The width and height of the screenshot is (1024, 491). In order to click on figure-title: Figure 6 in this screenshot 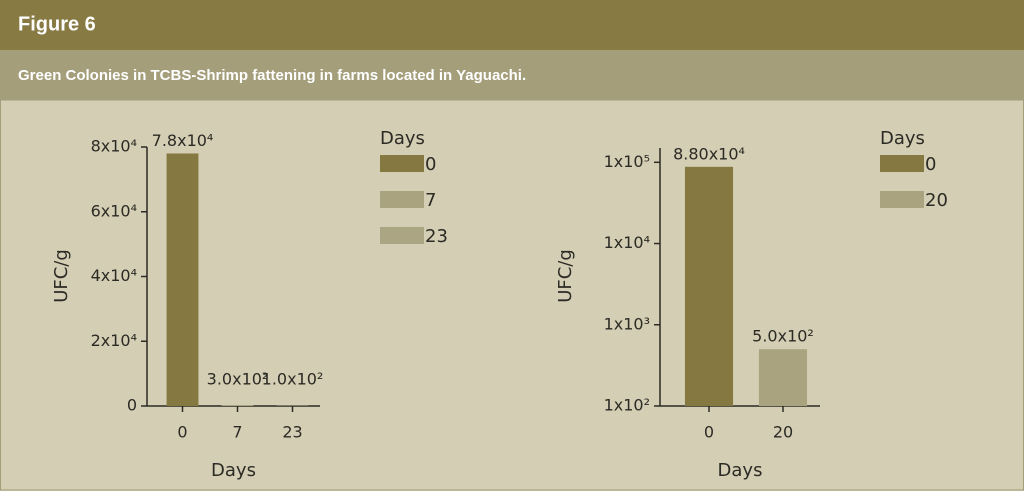, I will do `click(57, 24)`.